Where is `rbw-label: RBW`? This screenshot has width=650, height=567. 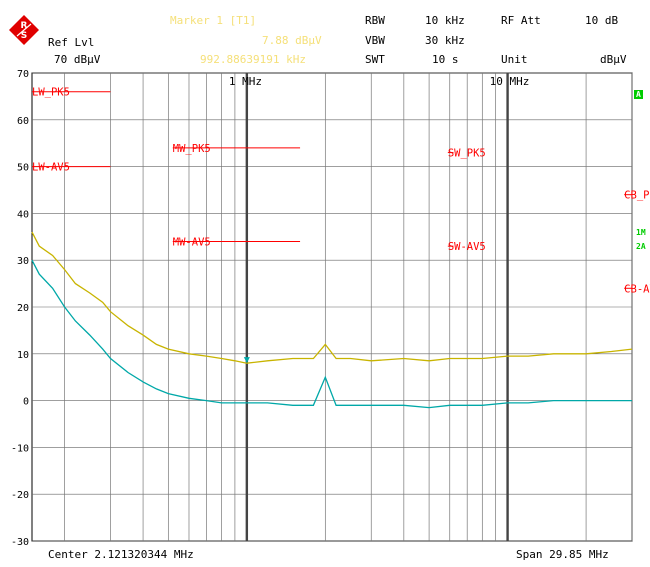 rbw-label: RBW is located at coordinates (375, 20).